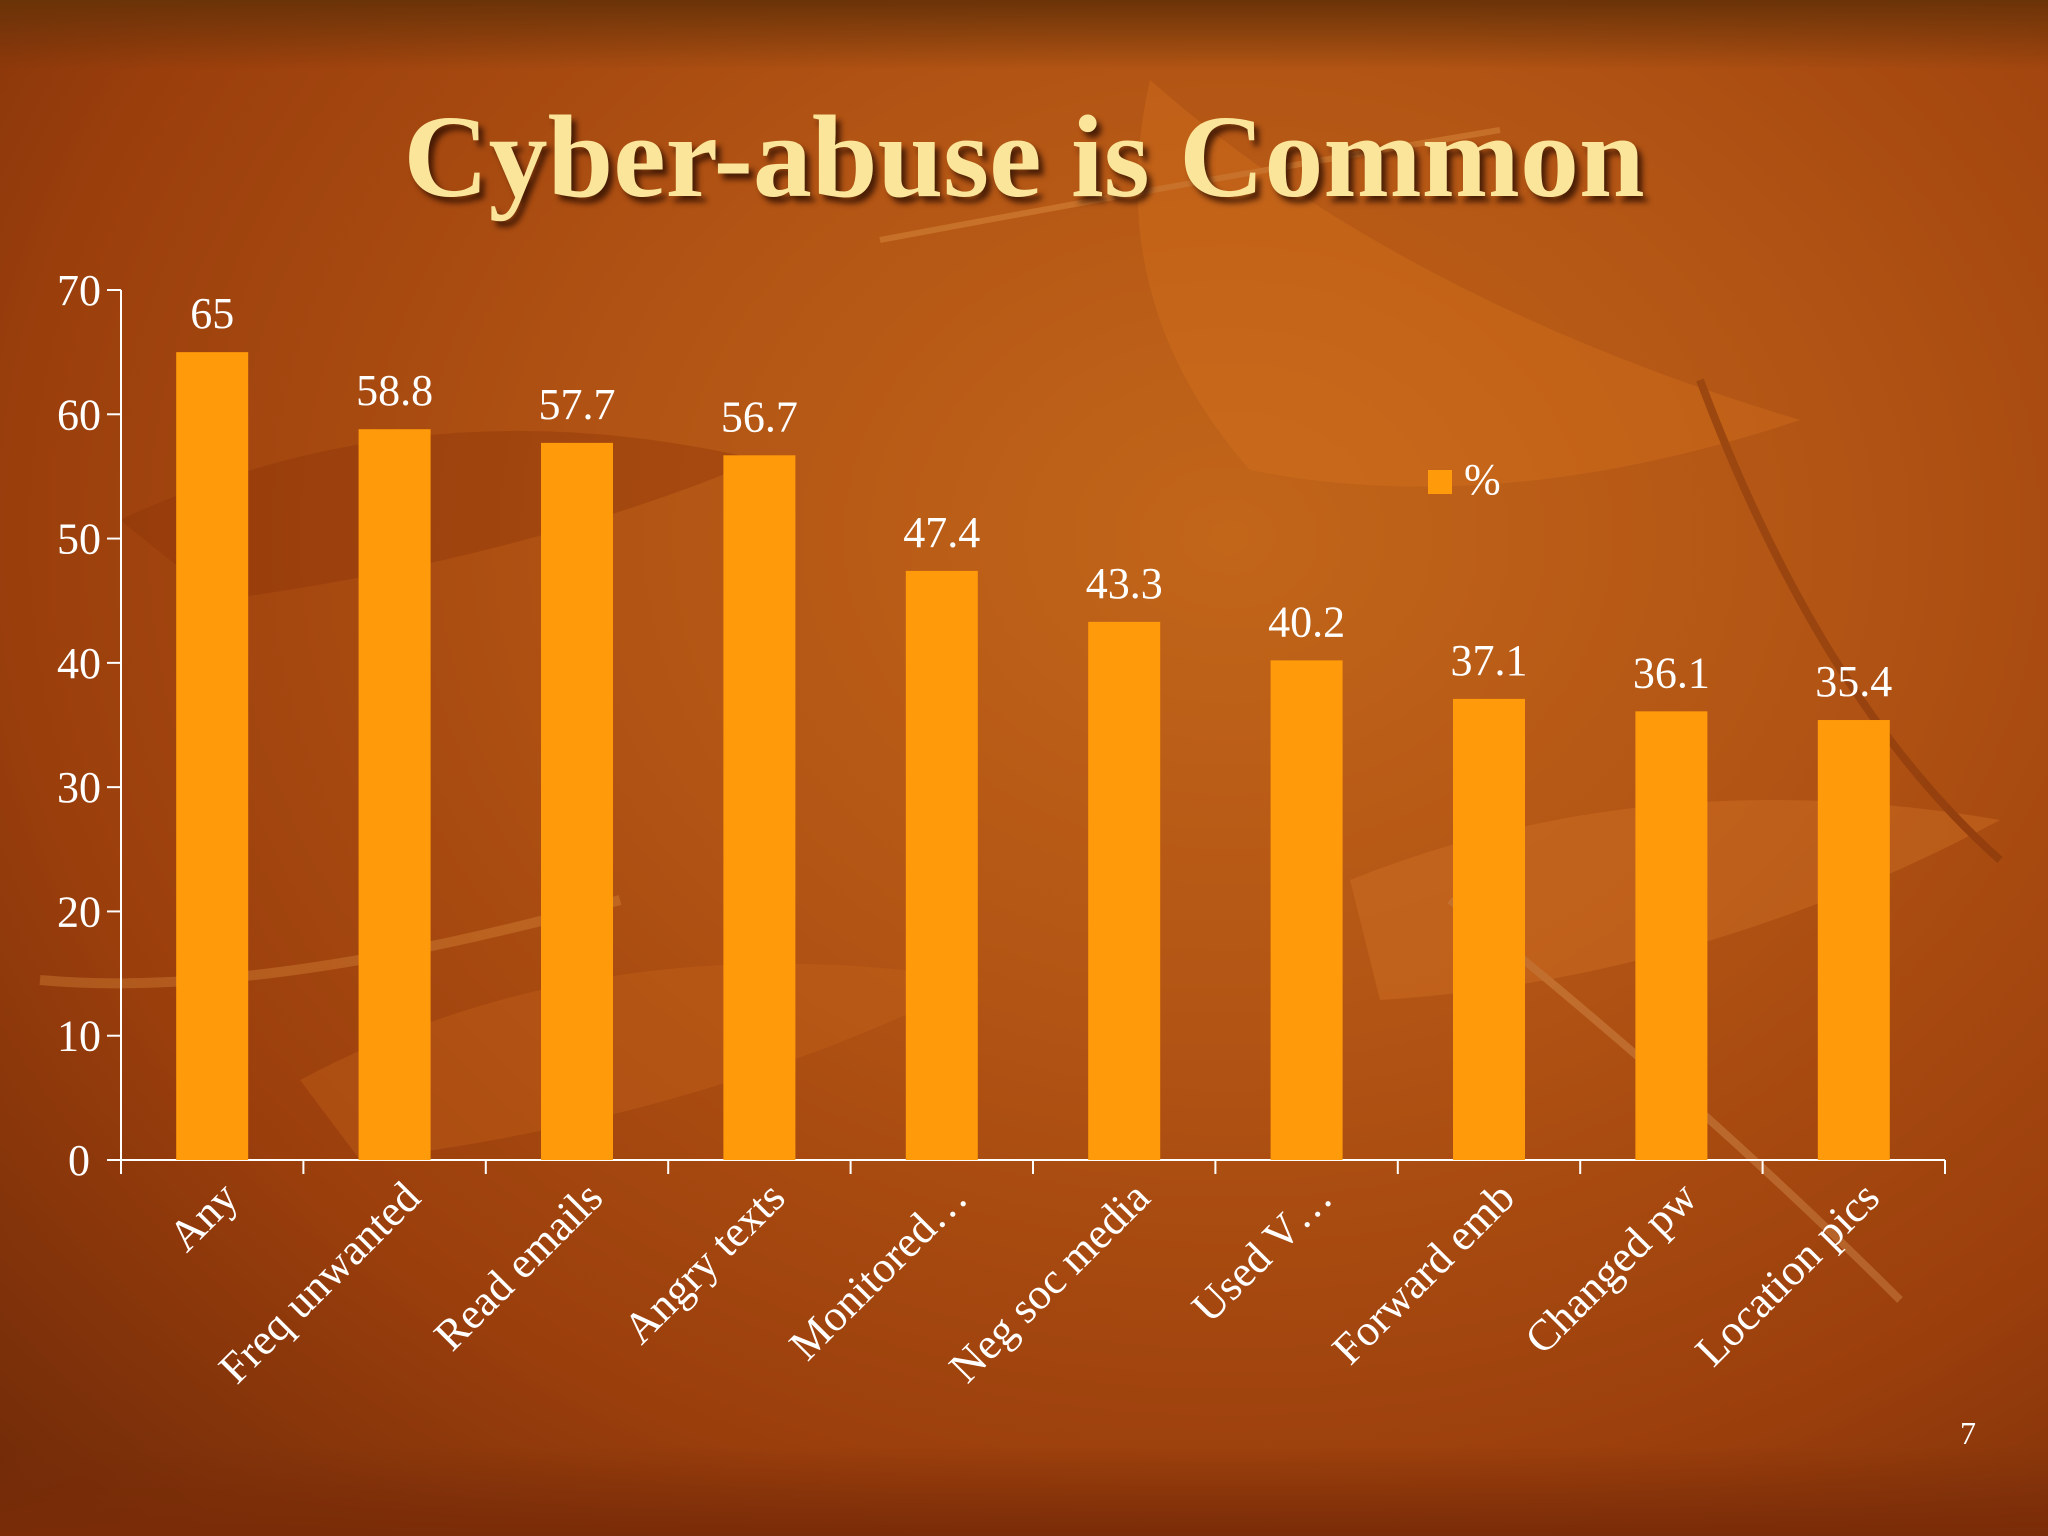 This screenshot has width=2048, height=1536. What do you see at coordinates (1787, 1273) in the screenshot?
I see `category-label: Location pics` at bounding box center [1787, 1273].